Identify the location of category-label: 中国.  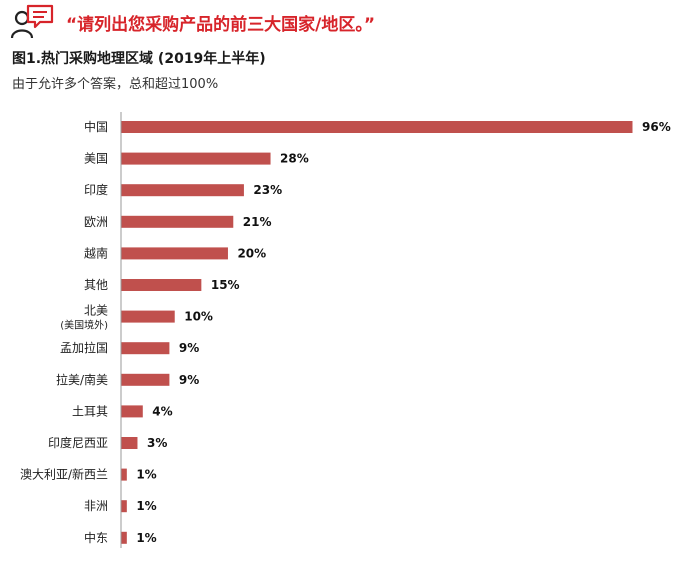
(96, 126).